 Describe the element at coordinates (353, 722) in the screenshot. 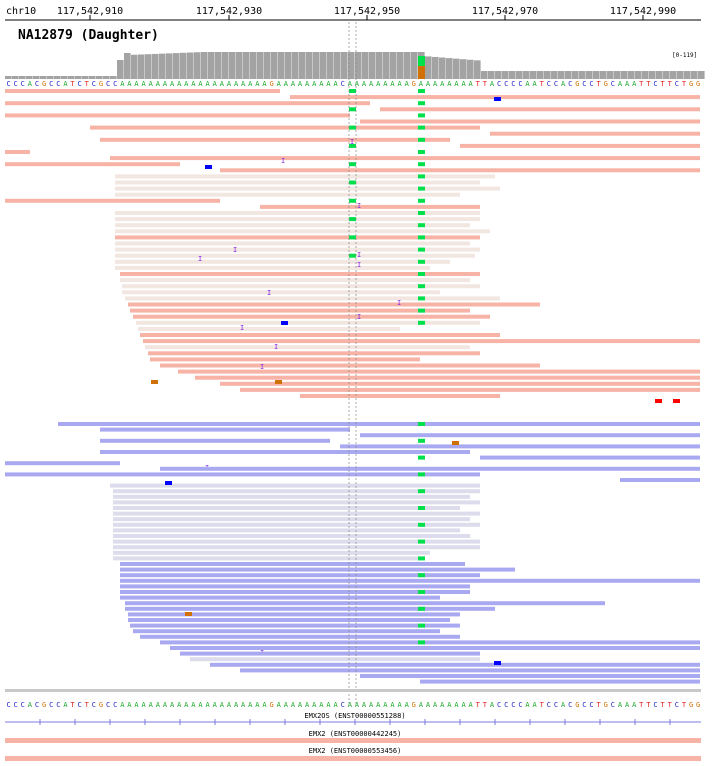

I see `gene-track-emx2os` at that location.